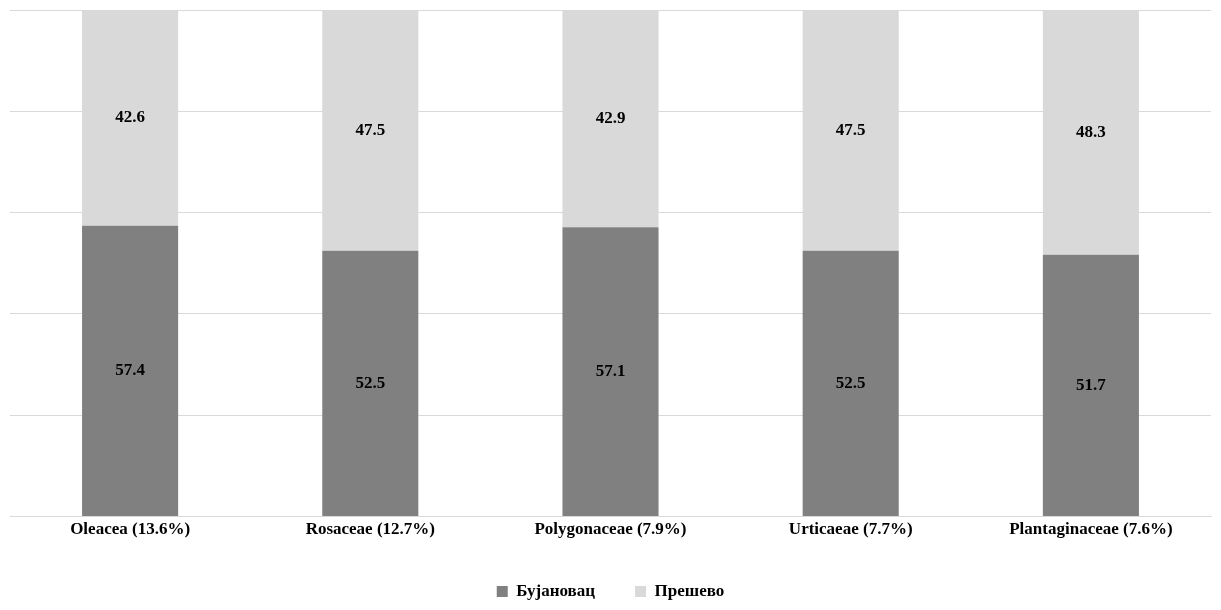  I want to click on legend-label: Бујановац, so click(556, 590).